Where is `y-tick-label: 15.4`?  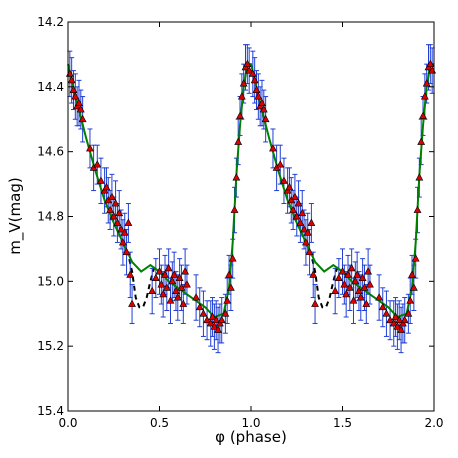 y-tick-label: 15.4 is located at coordinates (50, 411).